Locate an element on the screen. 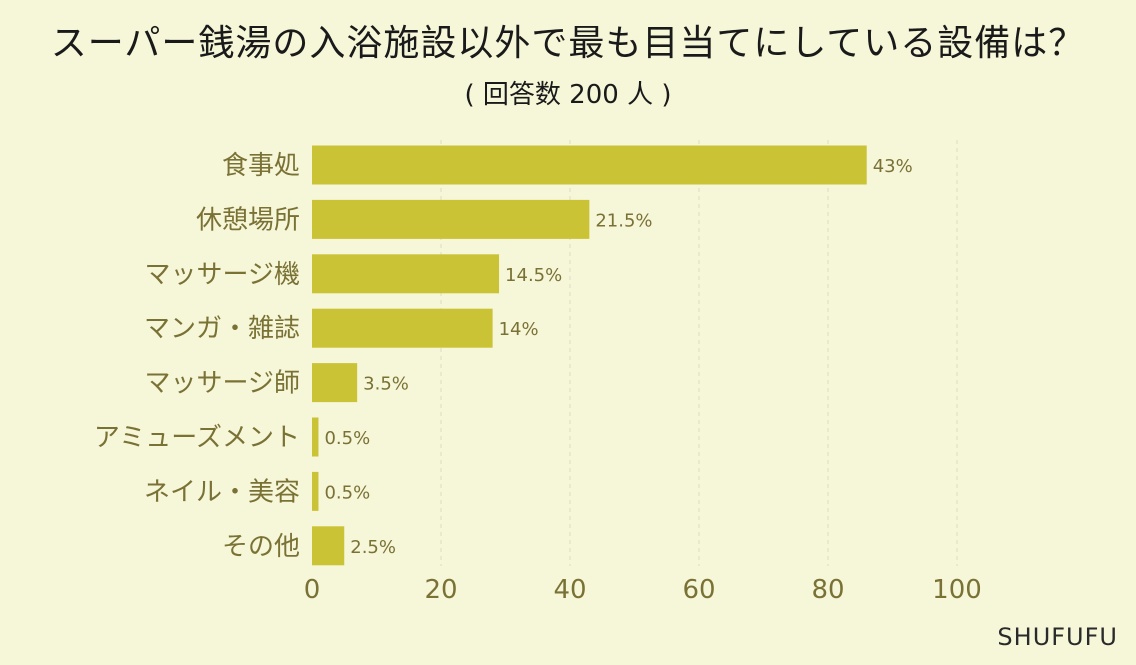  category-label: 食事処 is located at coordinates (261, 166).